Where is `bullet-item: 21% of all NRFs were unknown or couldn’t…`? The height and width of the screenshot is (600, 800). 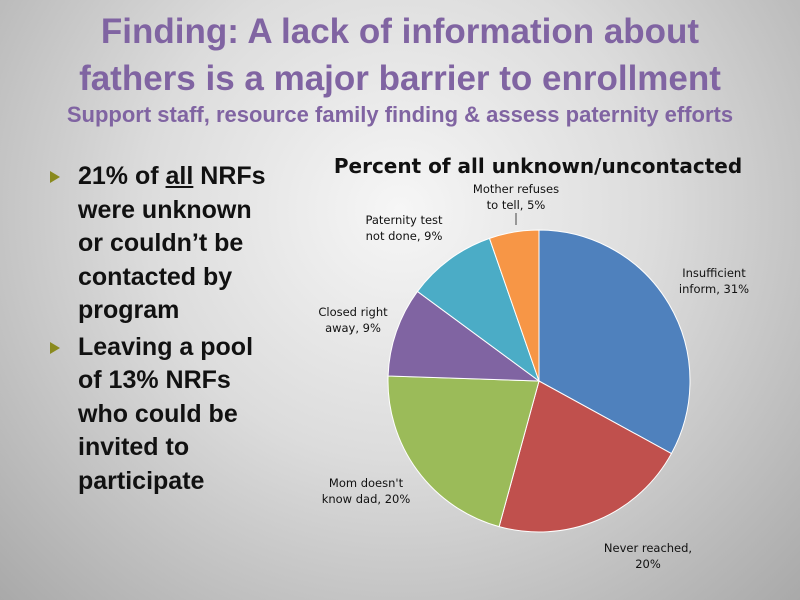 bullet-item: 21% of all NRFs were unknown or couldn’t… is located at coordinates (163, 244).